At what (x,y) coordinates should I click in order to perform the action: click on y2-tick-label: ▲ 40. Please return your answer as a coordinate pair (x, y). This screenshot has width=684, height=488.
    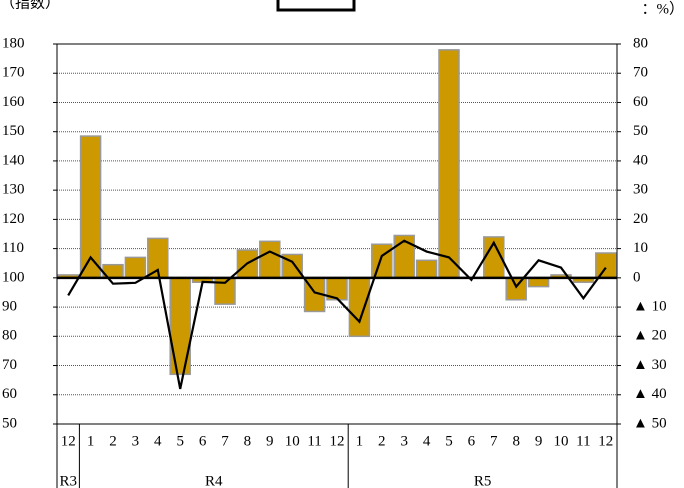
    Looking at the image, I should click on (650, 394).